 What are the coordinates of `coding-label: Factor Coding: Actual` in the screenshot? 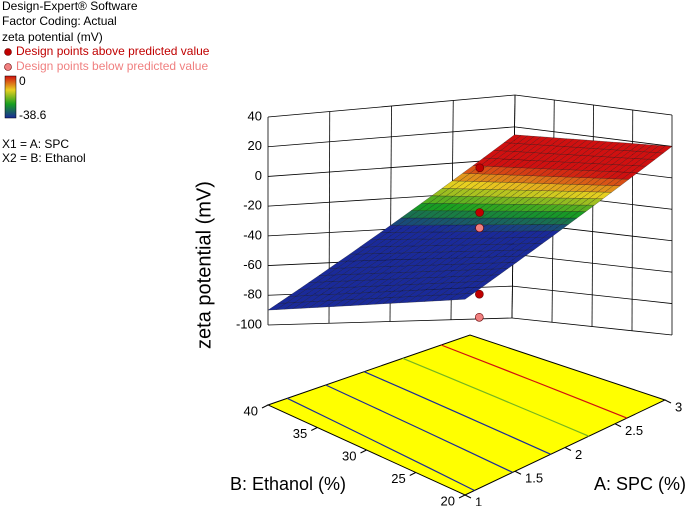 It's located at (59, 21).